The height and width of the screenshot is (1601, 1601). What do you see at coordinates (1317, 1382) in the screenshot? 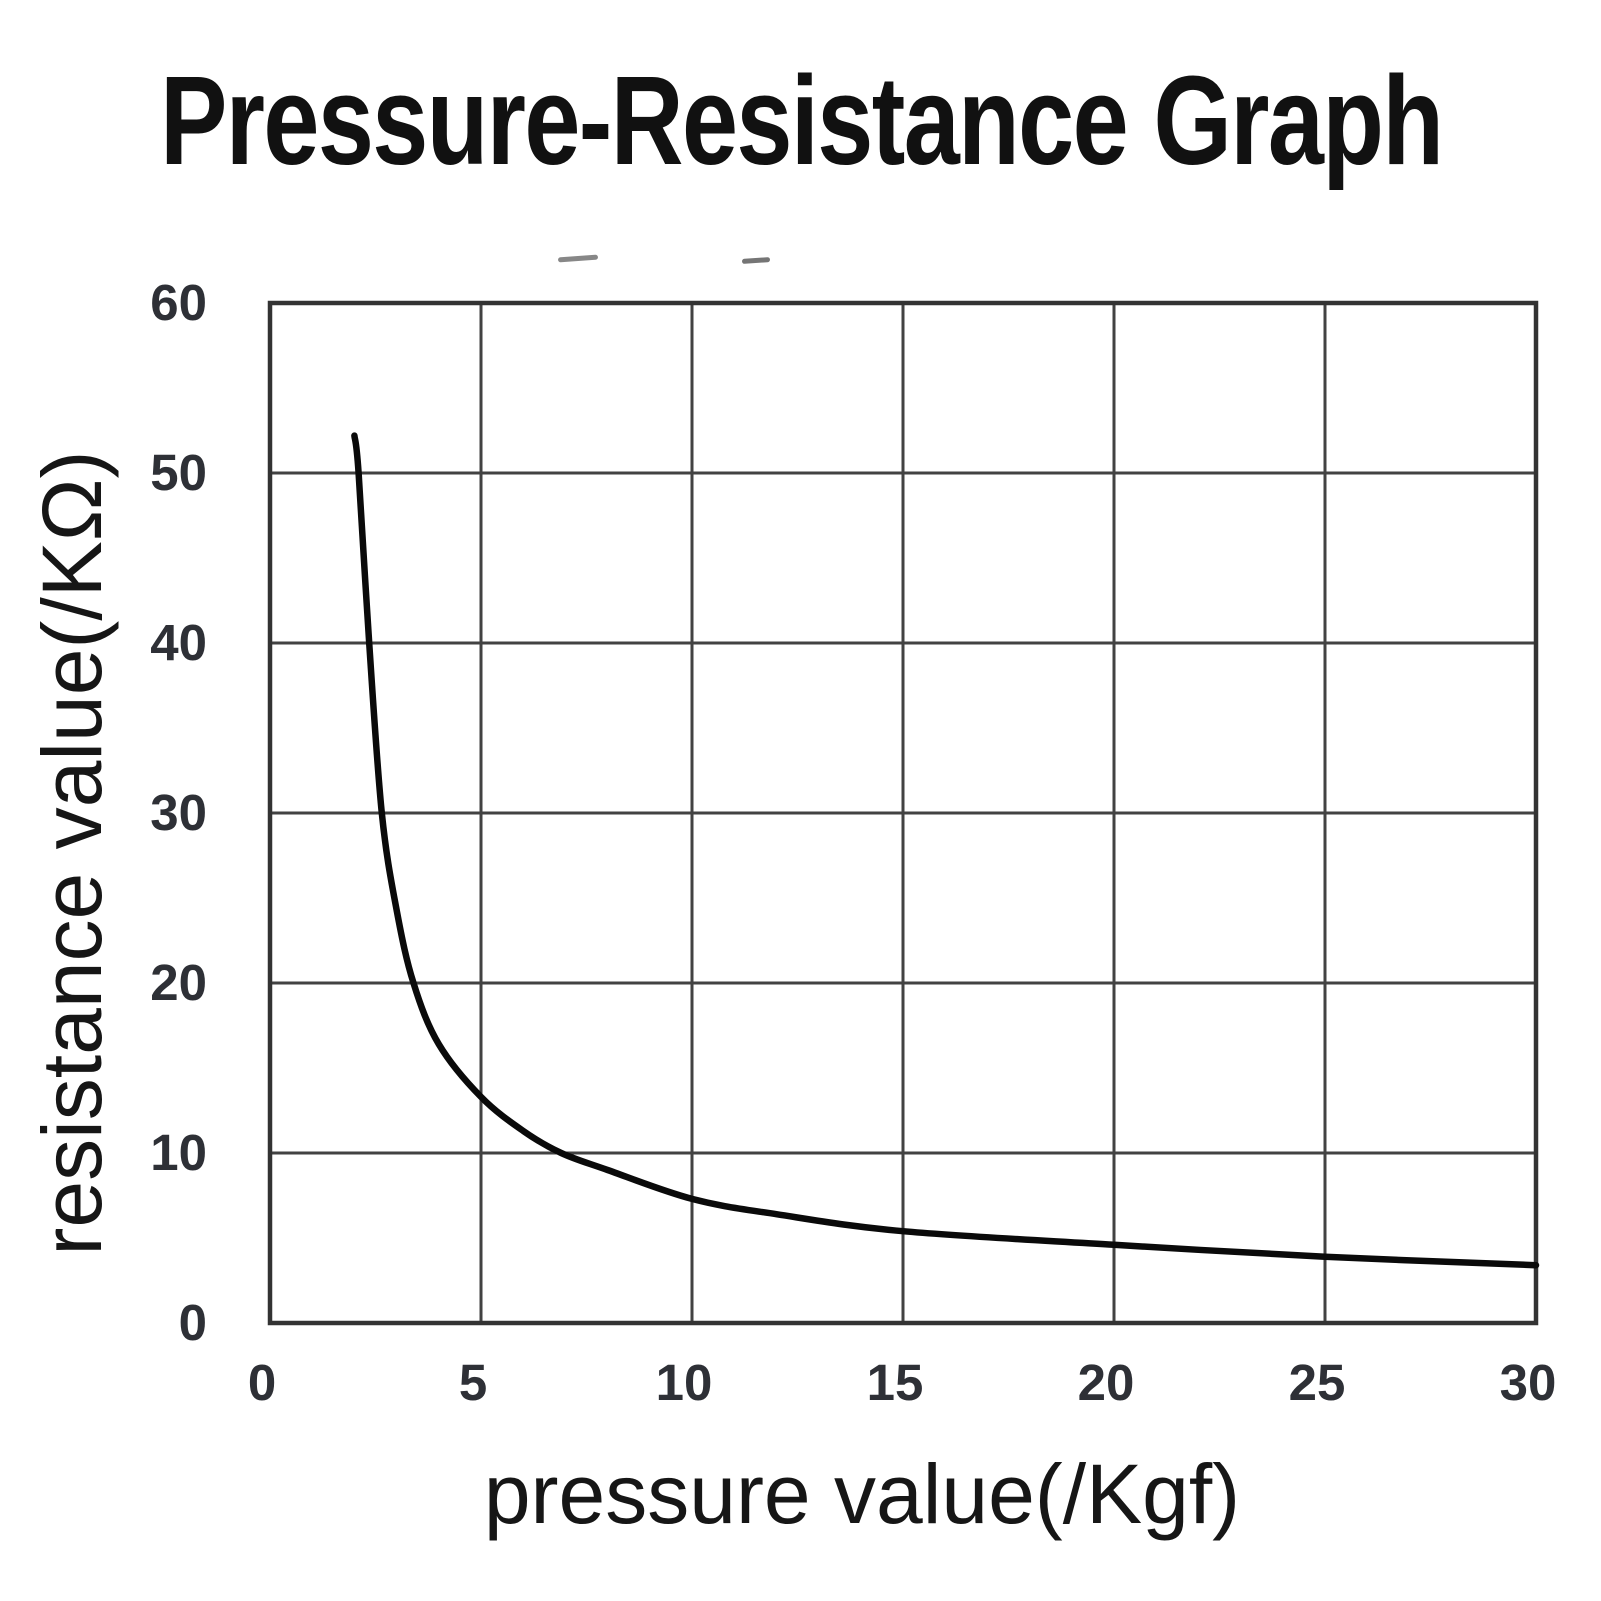
I see `x-tick-label: 25` at bounding box center [1317, 1382].